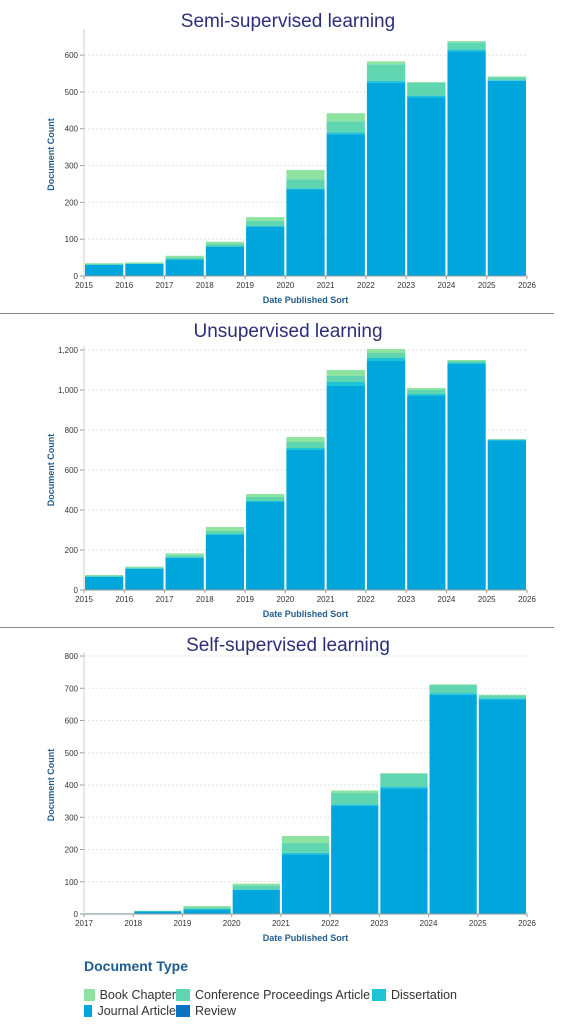  What do you see at coordinates (68, 390) in the screenshot?
I see `y-tick-label: 1,000` at bounding box center [68, 390].